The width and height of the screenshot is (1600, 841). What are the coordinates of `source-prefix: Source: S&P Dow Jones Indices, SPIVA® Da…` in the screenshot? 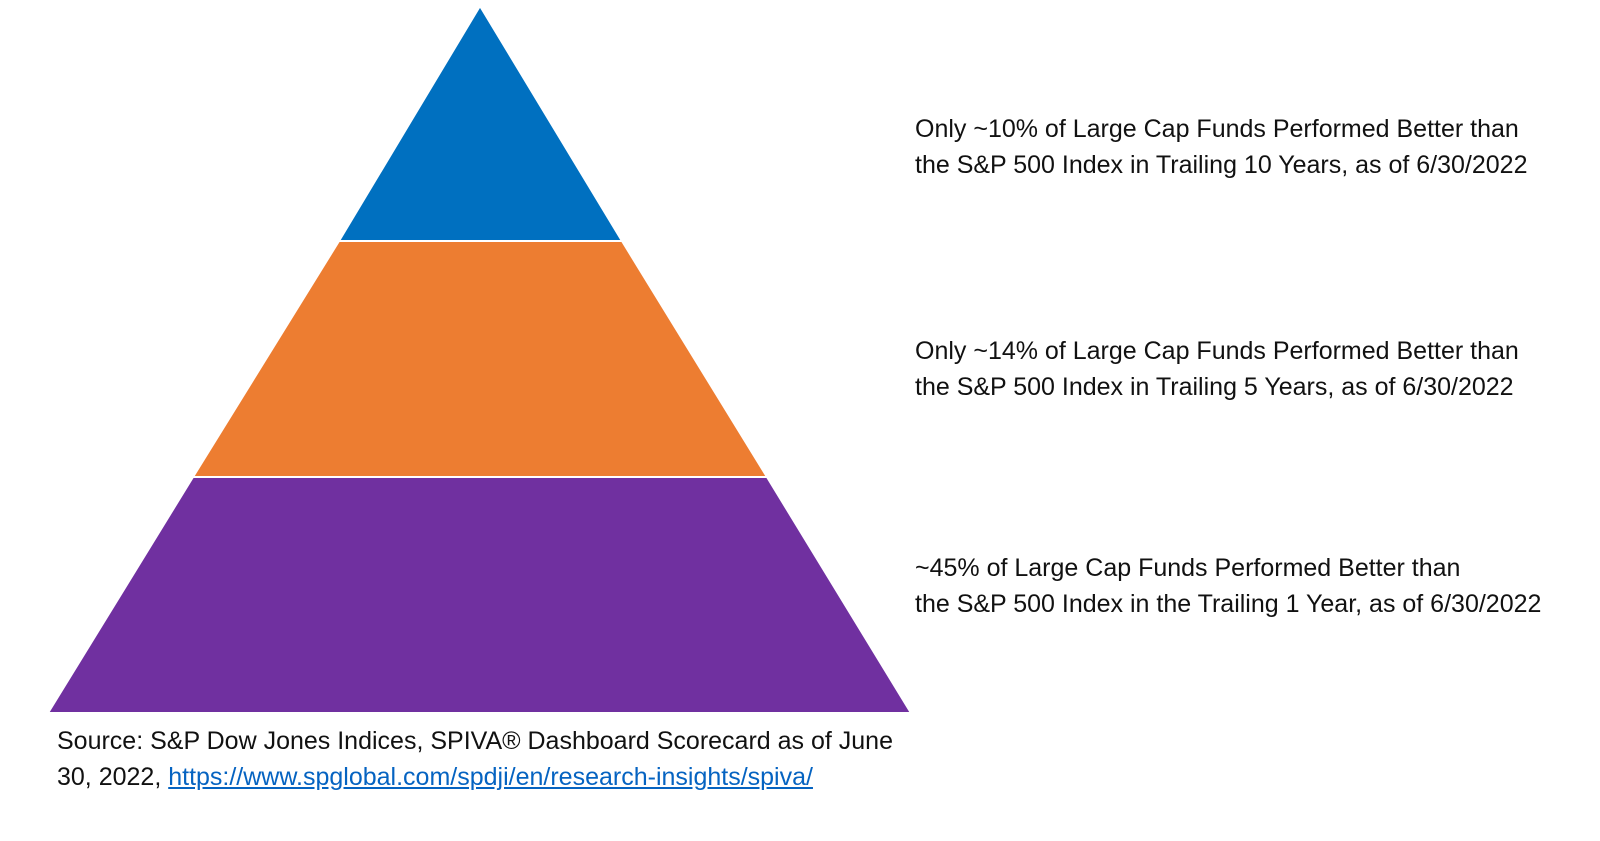 It's located at (475, 759).